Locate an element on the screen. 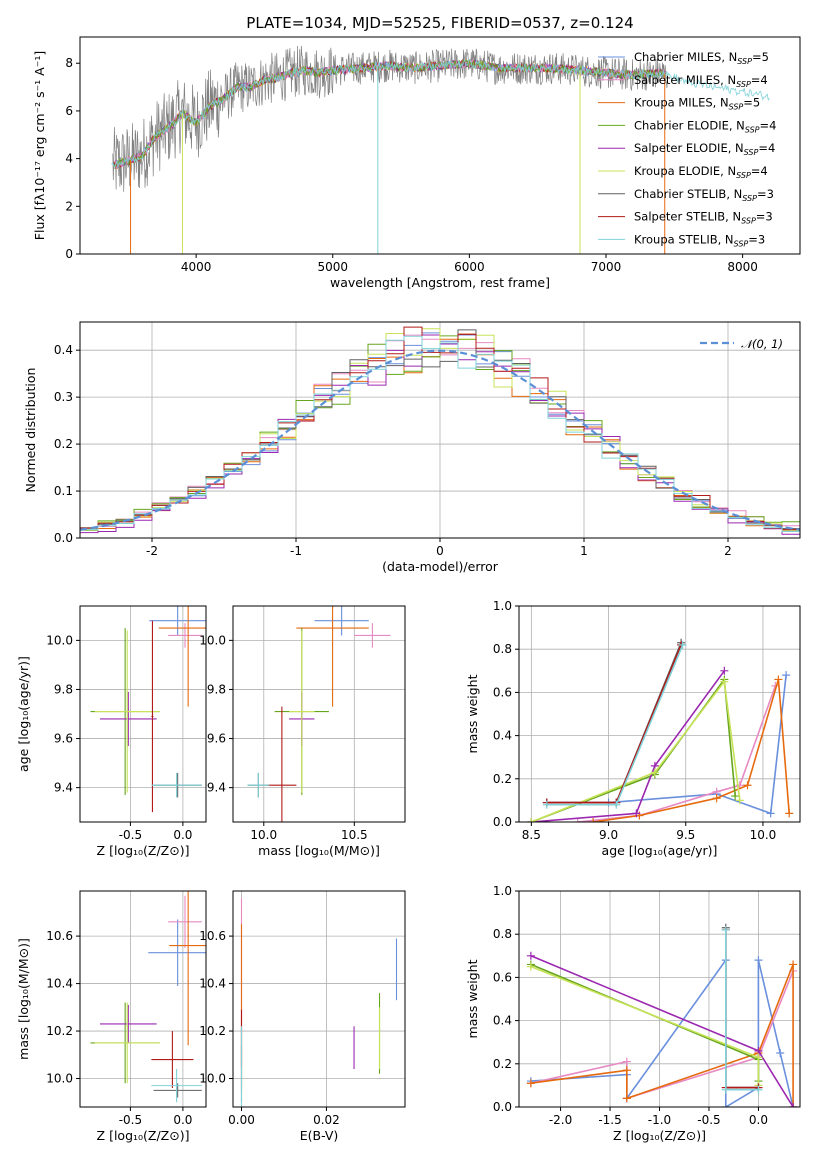 The image size is (819, 1170). x-tick-label: 10.0 is located at coordinates (263, 835).